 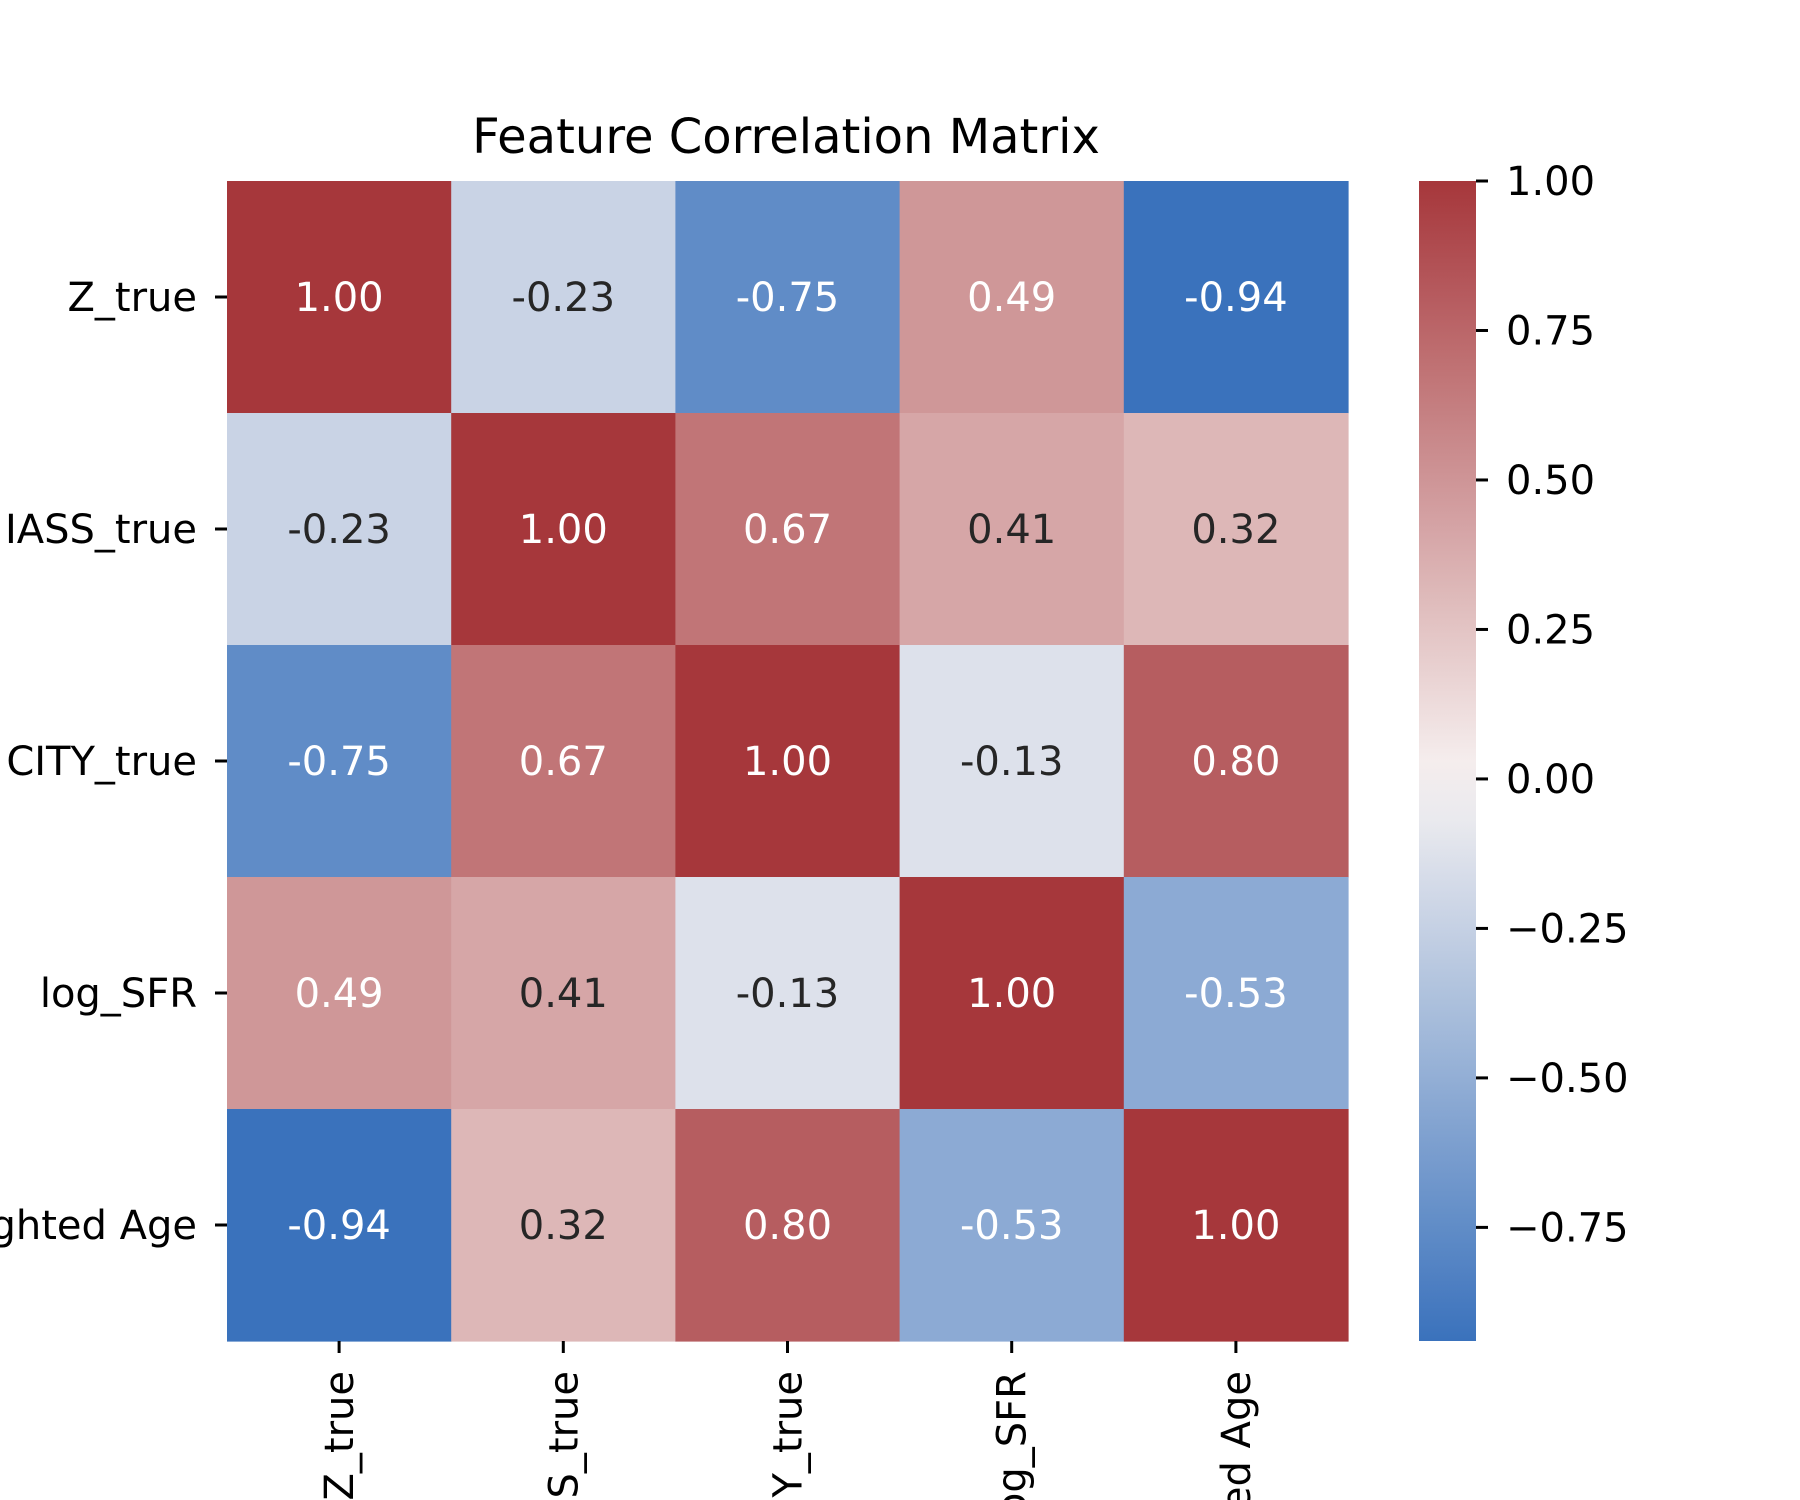 I want to click on colorbar-tick-label: 0.00, so click(x=1550, y=780).